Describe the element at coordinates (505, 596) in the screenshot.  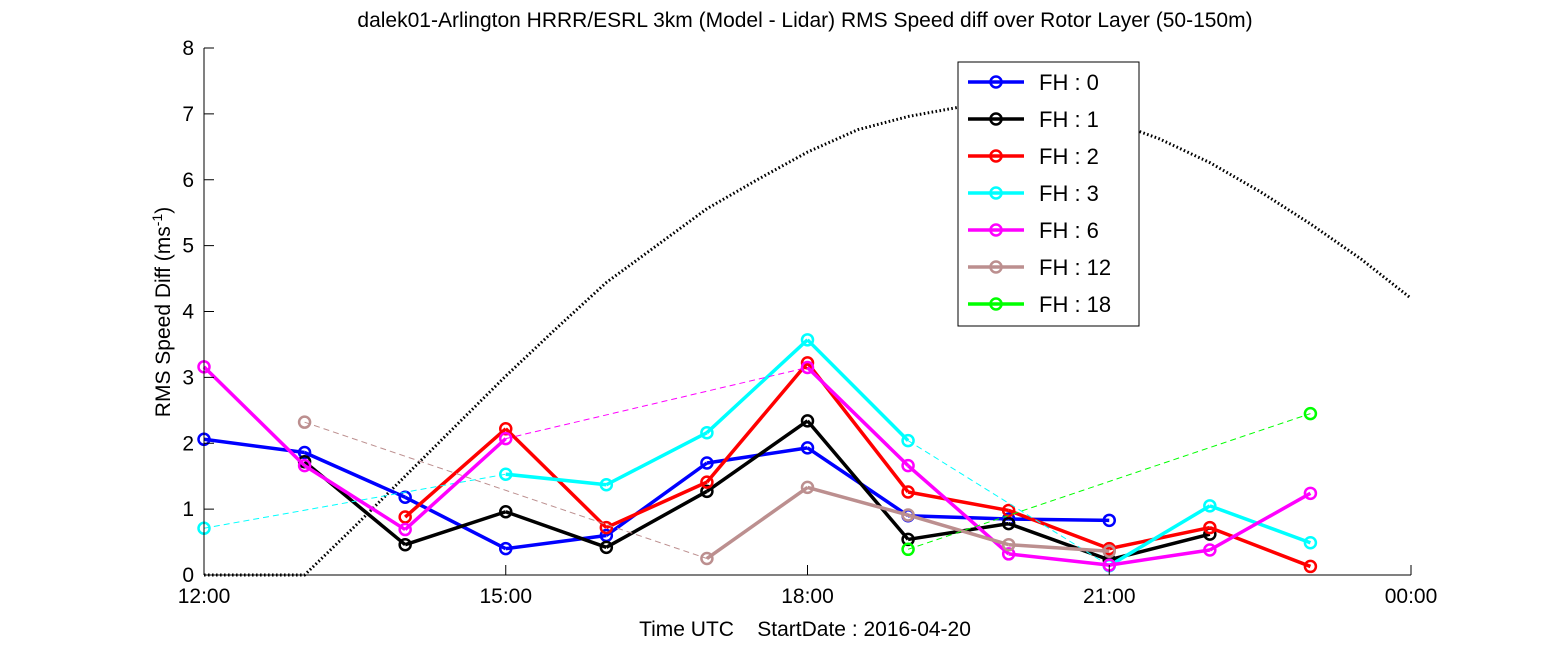
I see `x-tick-label: 15:00` at that location.